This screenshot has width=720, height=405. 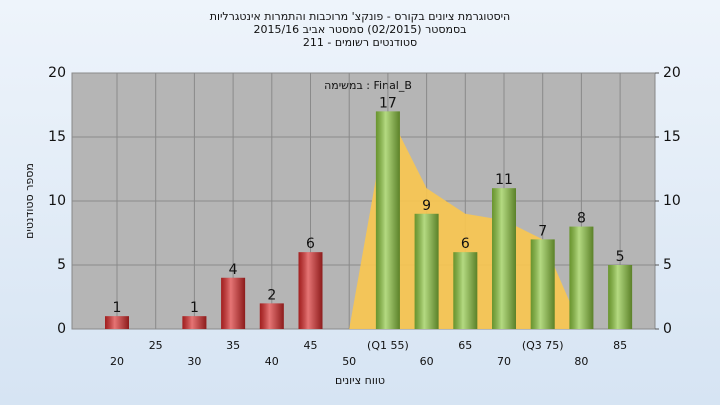 What do you see at coordinates (233, 270) in the screenshot?
I see `value-label: 4` at bounding box center [233, 270].